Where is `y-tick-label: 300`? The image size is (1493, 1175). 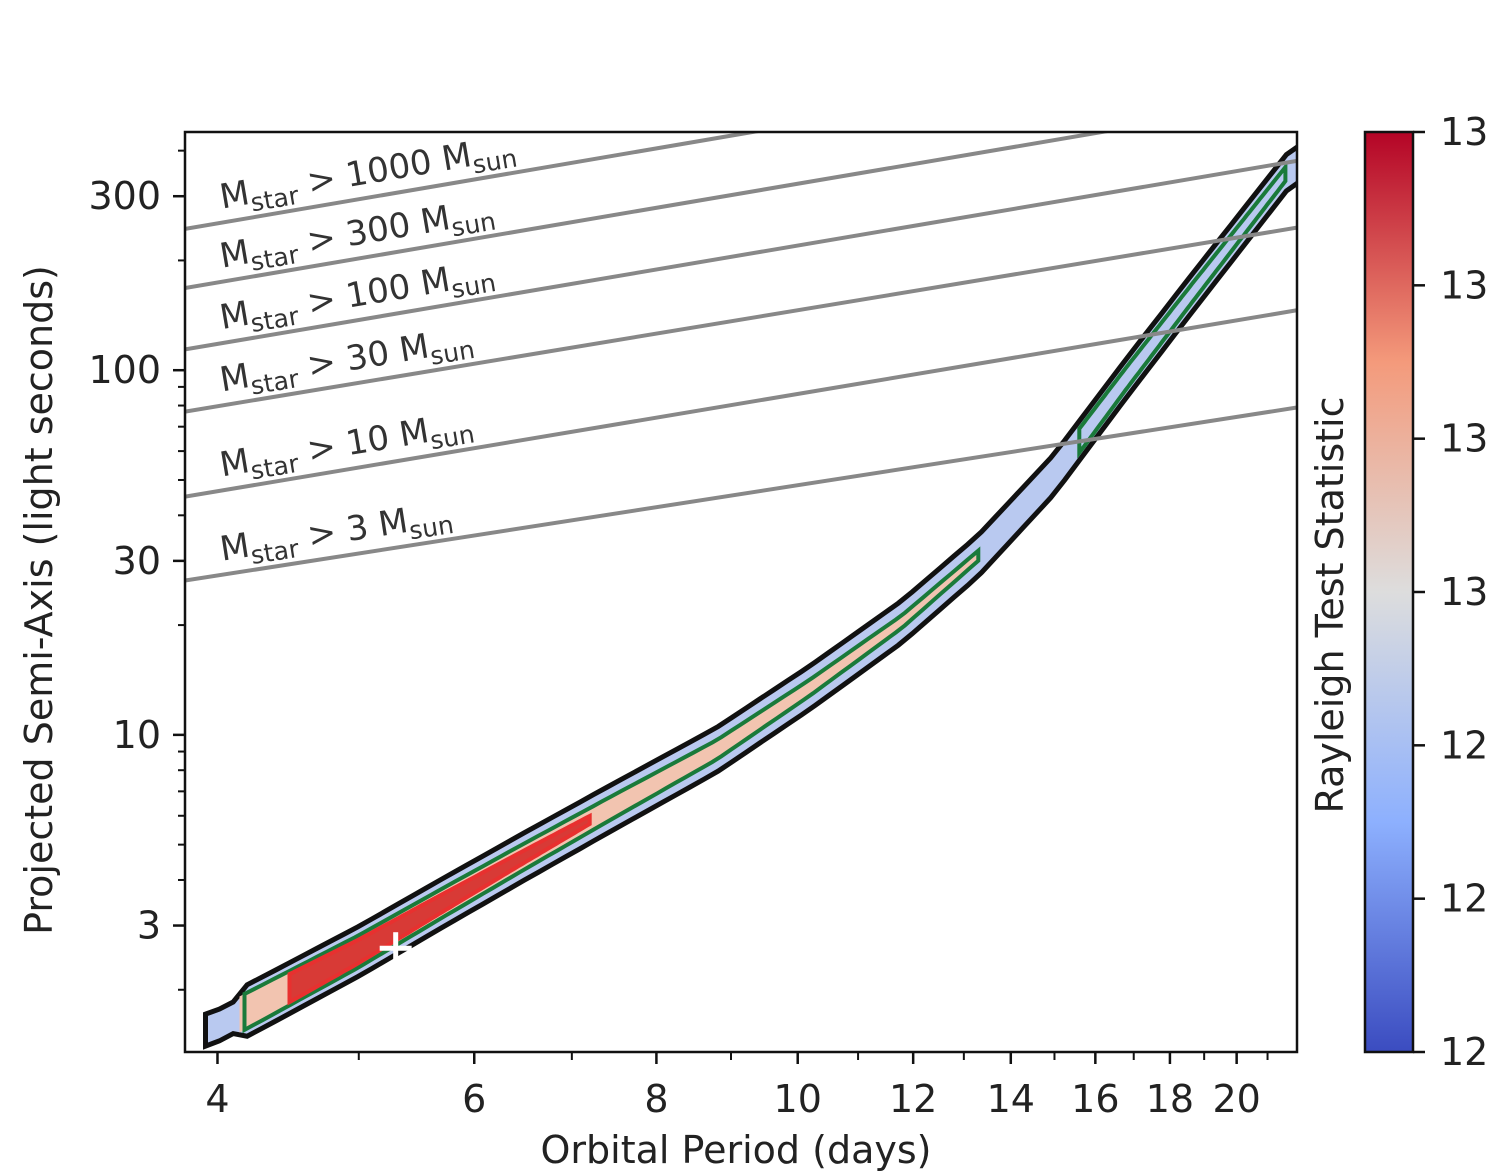
y-tick-label: 300 is located at coordinates (124, 196).